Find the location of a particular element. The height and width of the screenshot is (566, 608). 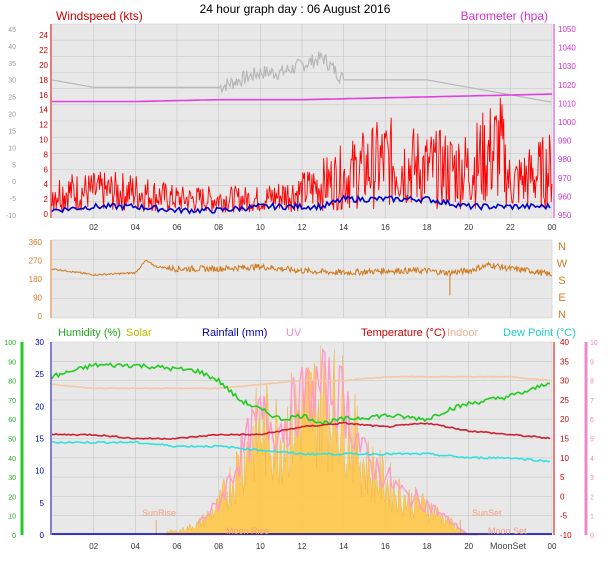

moonset-axis-label: MoonSet is located at coordinates (508, 546).